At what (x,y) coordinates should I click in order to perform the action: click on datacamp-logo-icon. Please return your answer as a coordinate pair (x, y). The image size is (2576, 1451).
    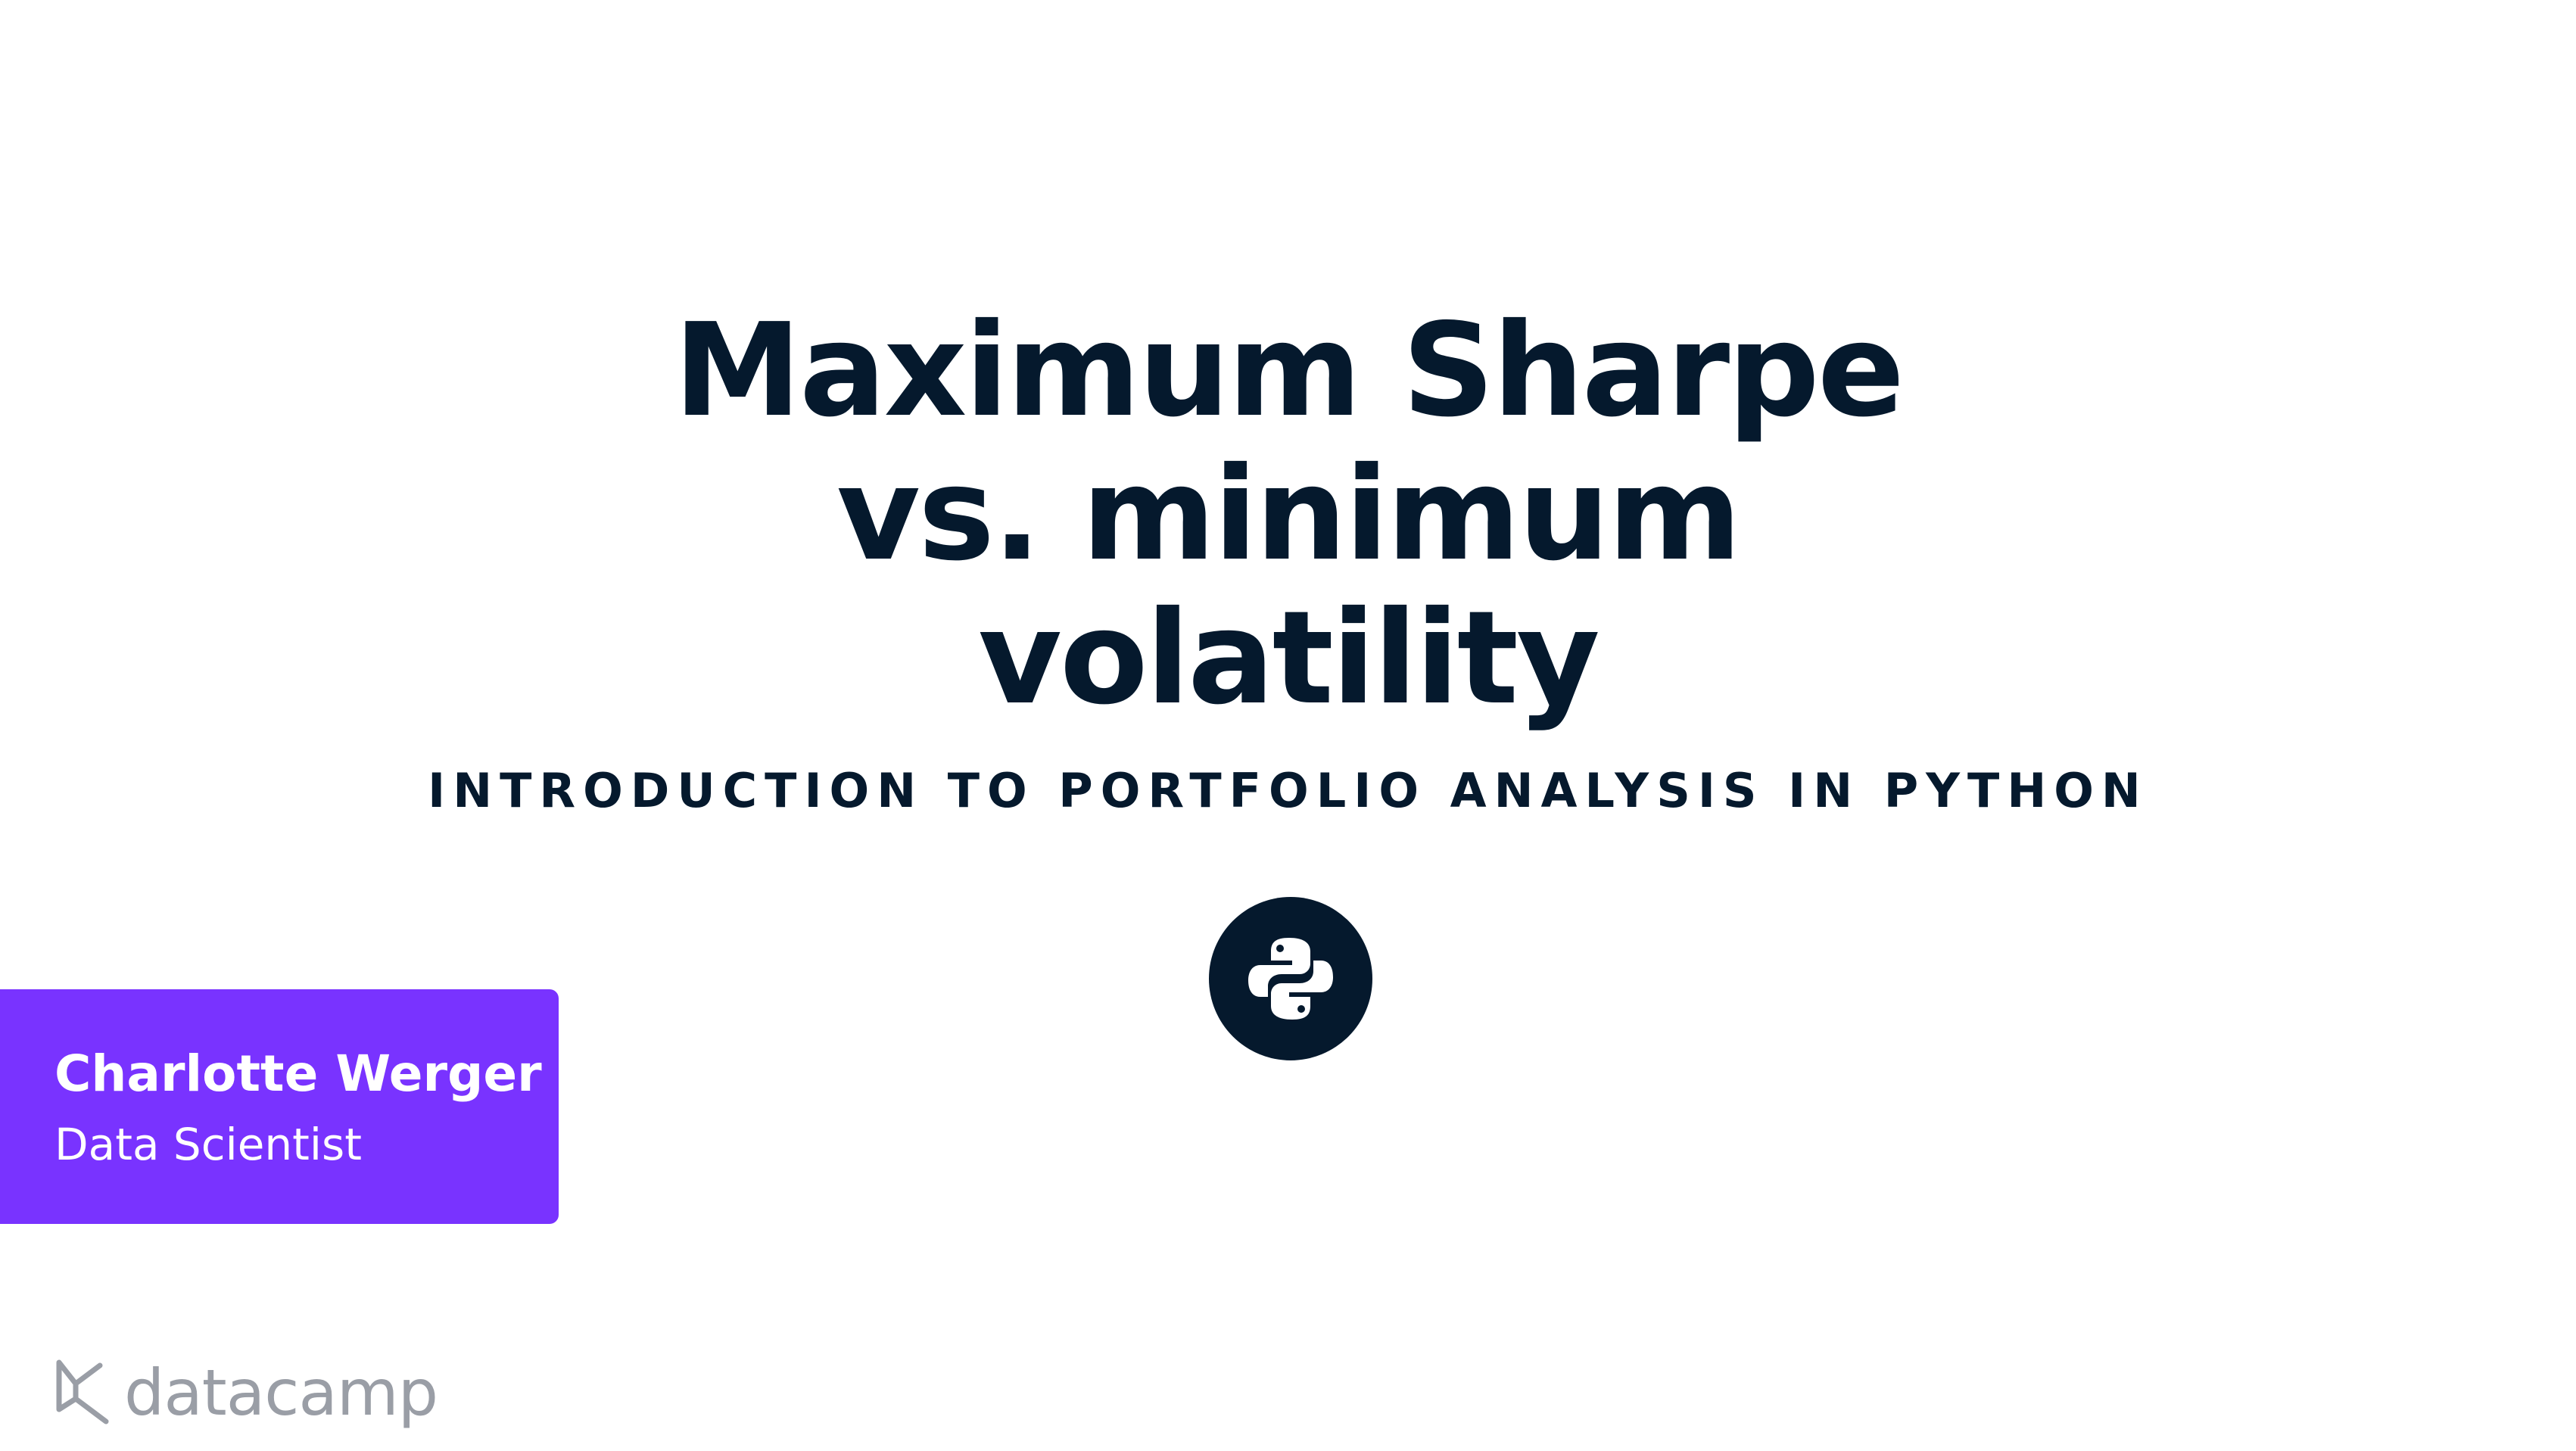
    Looking at the image, I should click on (82, 1392).